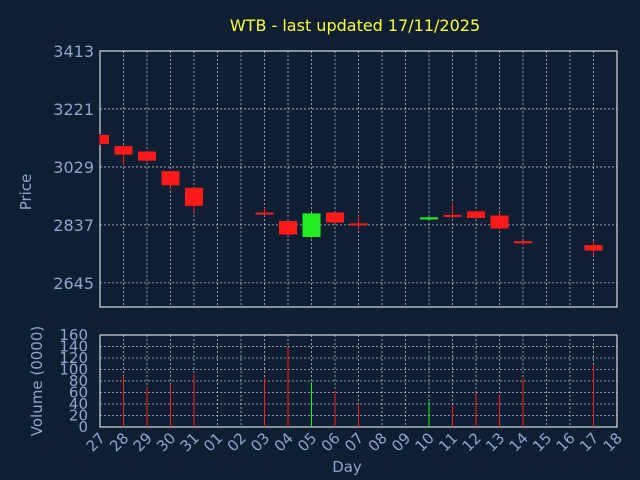 The width and height of the screenshot is (640, 480). What do you see at coordinates (83, 427) in the screenshot?
I see `volume-tick-label: 0` at bounding box center [83, 427].